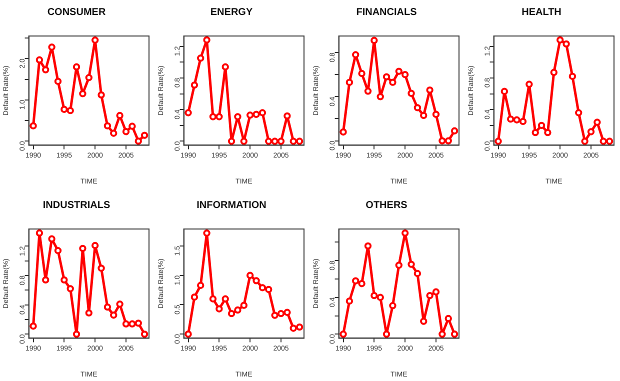 This screenshot has height=381, width=620. What do you see at coordinates (231, 205) in the screenshot?
I see `chart-title: INFORMATION` at bounding box center [231, 205].